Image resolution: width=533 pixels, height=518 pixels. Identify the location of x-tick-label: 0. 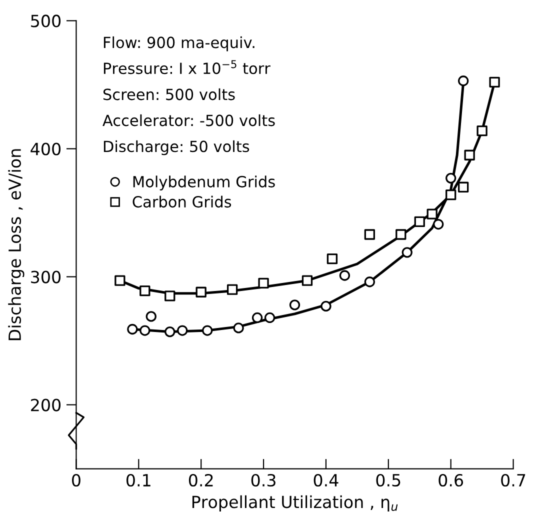
(76, 480).